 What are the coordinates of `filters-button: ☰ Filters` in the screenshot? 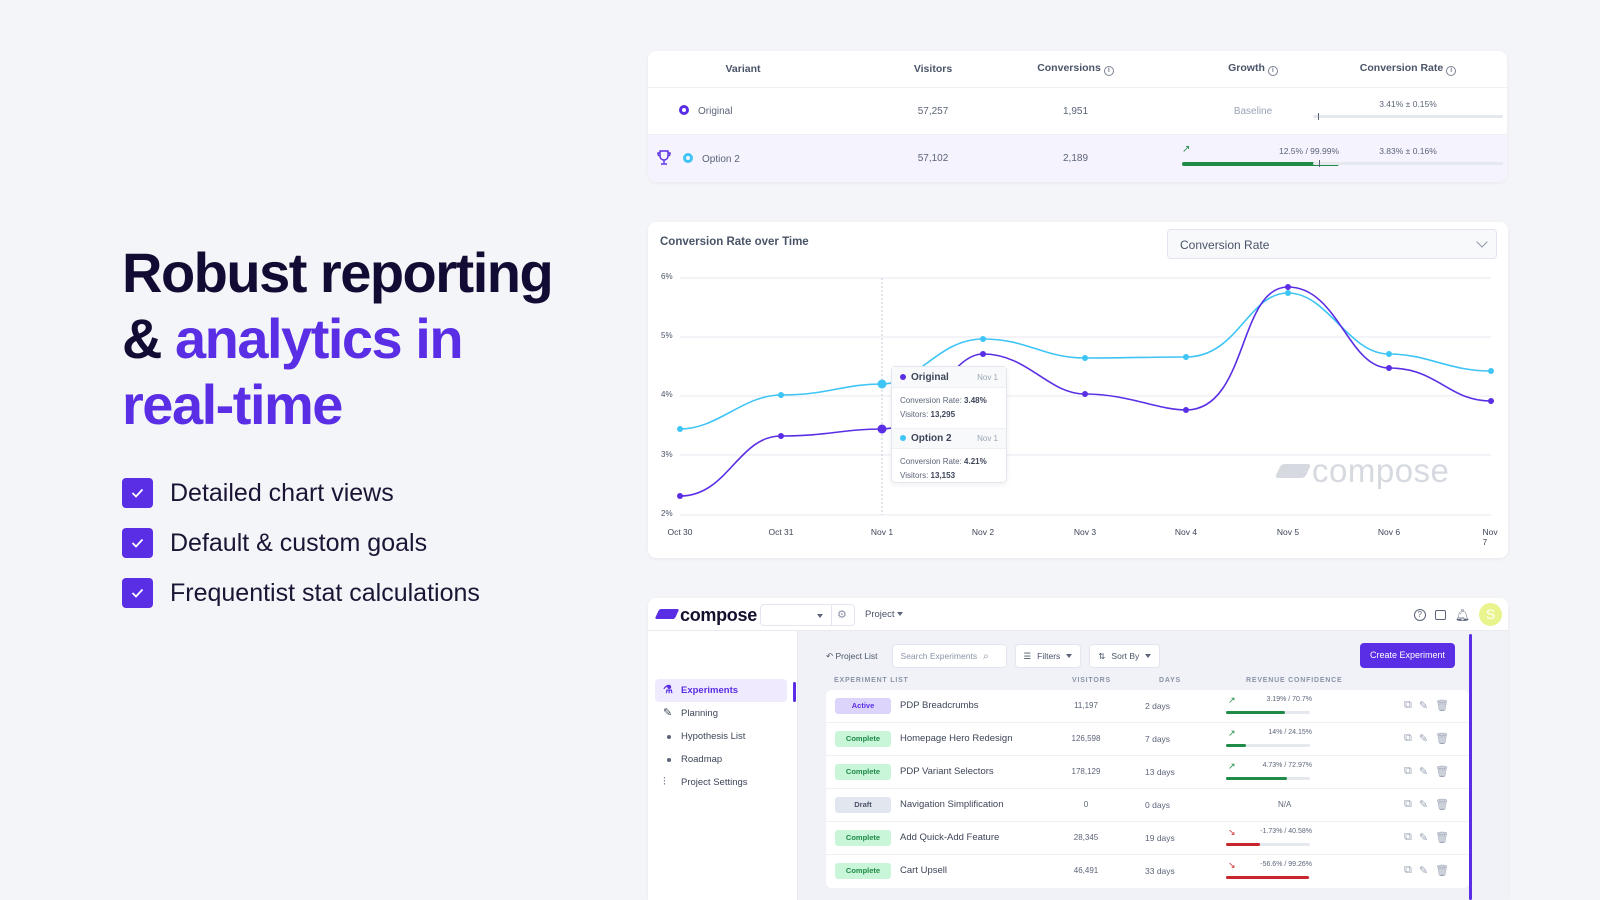 It's located at (1048, 656).